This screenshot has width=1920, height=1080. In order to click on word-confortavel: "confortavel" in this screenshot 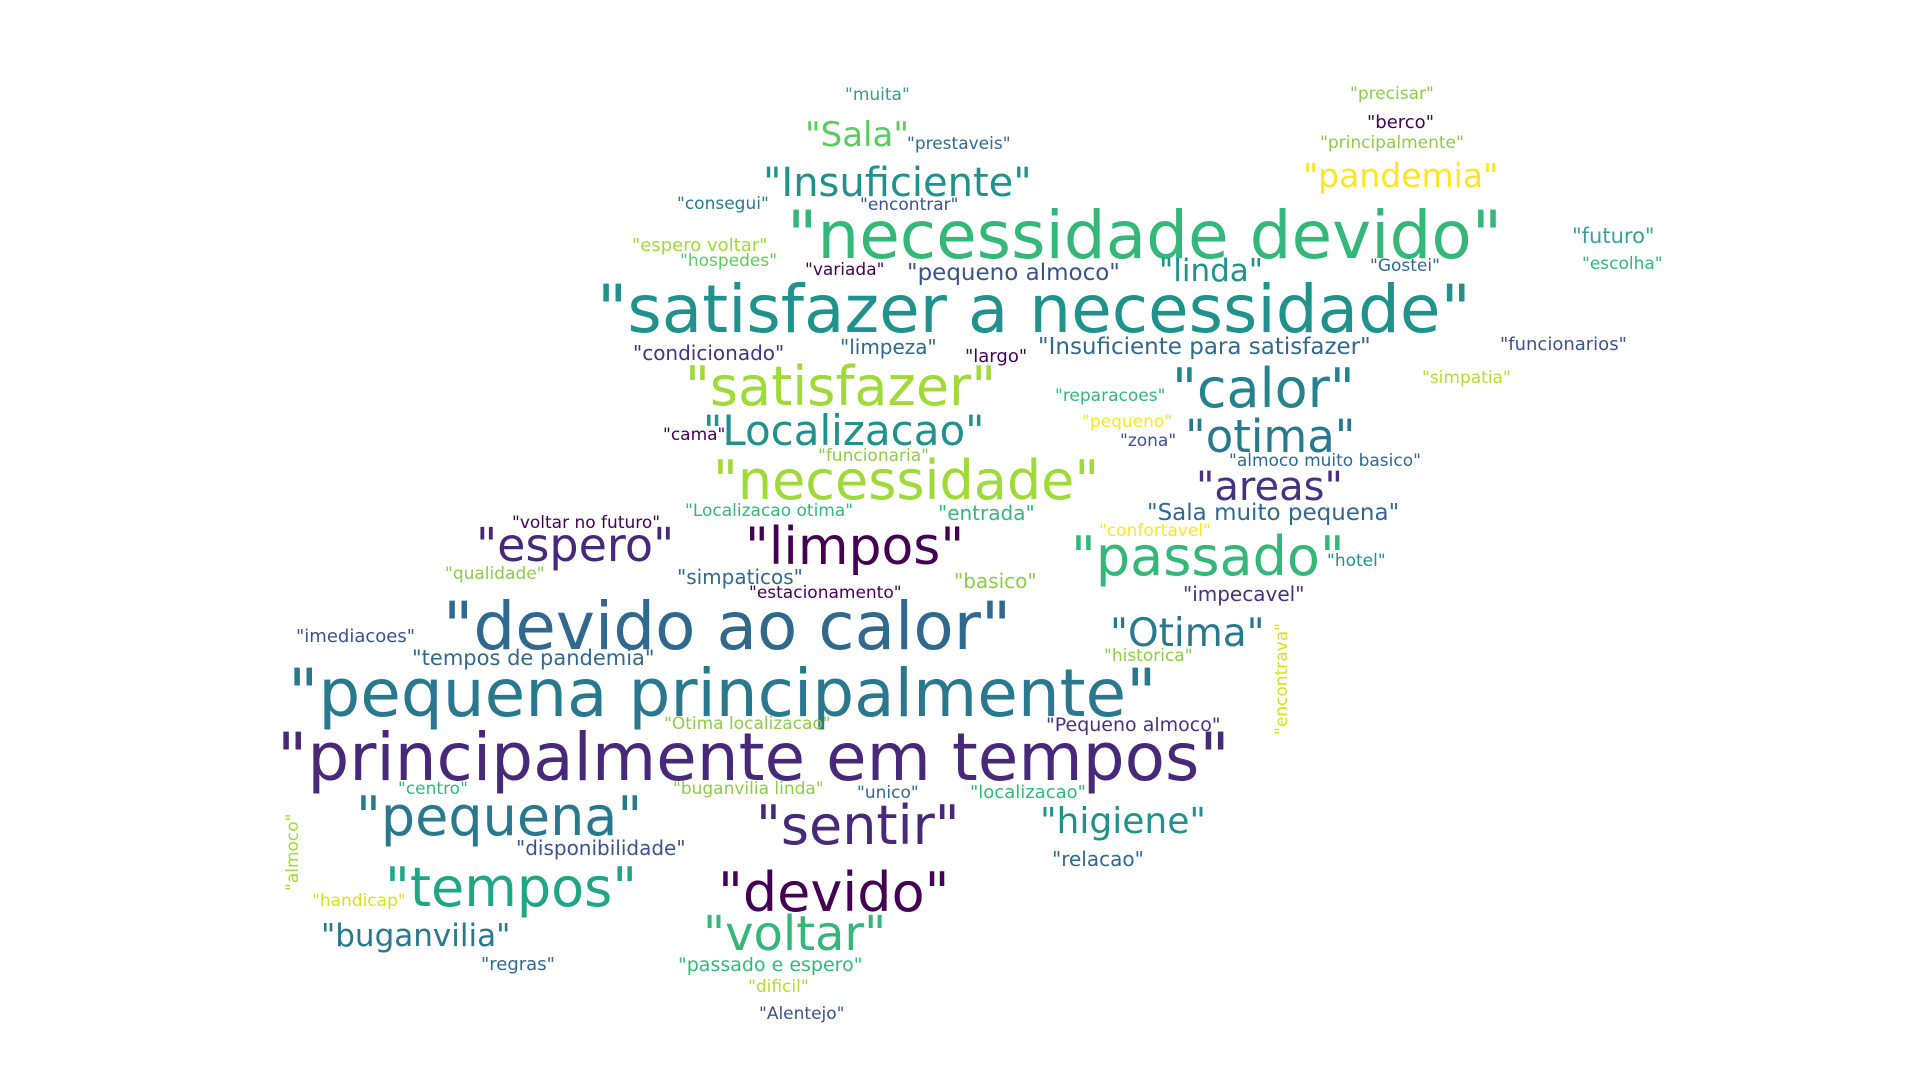, I will do `click(1155, 531)`.